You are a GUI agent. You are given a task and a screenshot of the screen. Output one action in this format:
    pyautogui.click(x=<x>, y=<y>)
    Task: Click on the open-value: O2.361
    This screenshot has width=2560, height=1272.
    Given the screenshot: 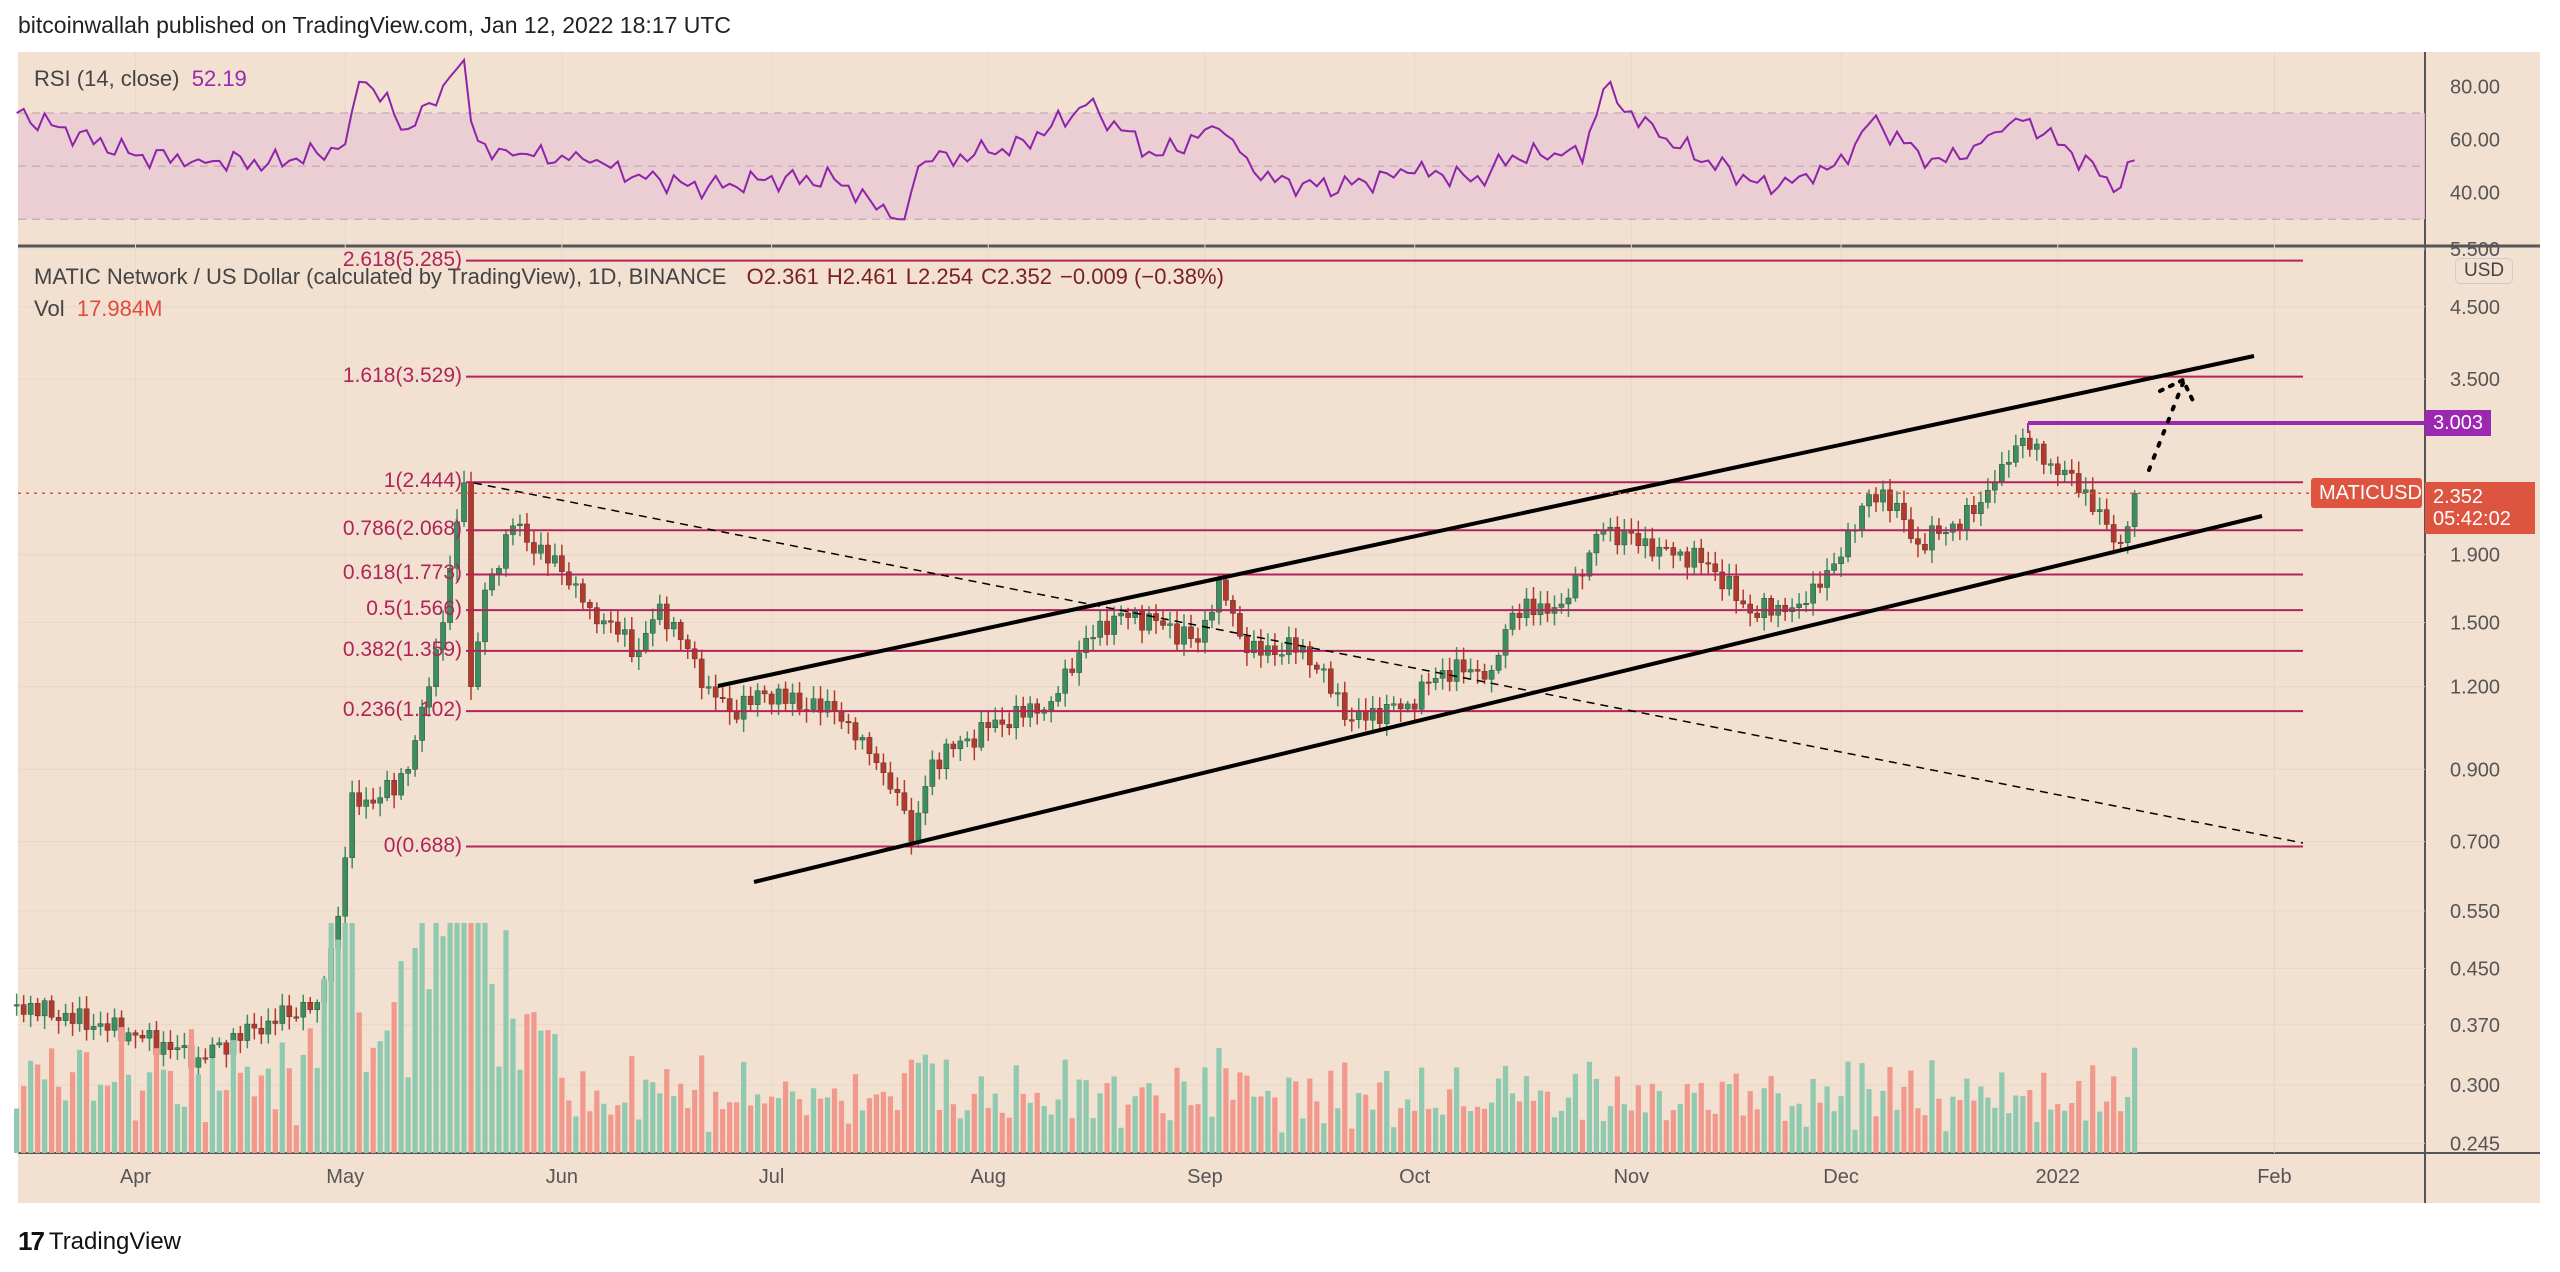 What is the action you would take?
    pyautogui.click(x=782, y=276)
    